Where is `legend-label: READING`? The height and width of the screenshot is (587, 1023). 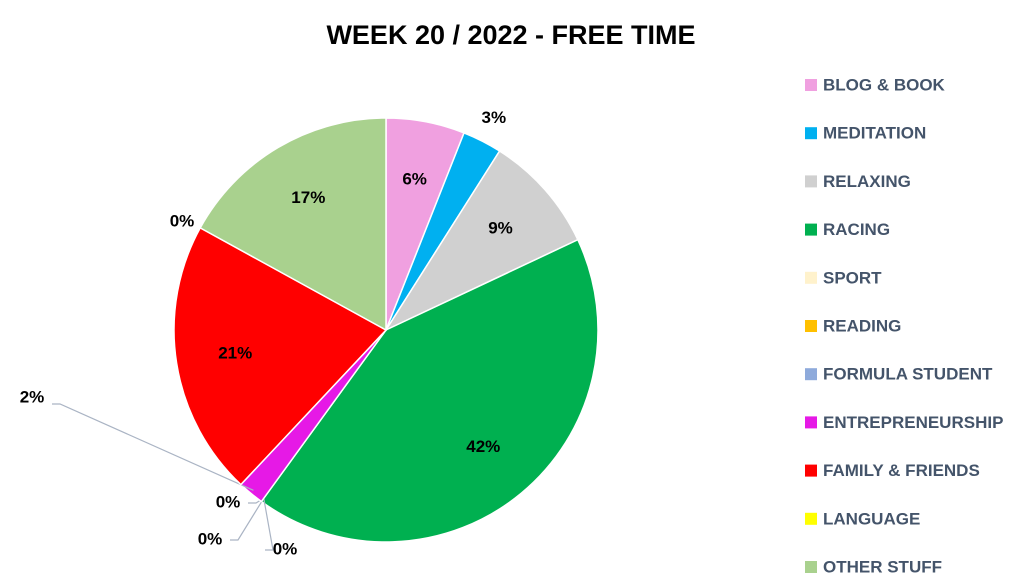
legend-label: READING is located at coordinates (862, 325).